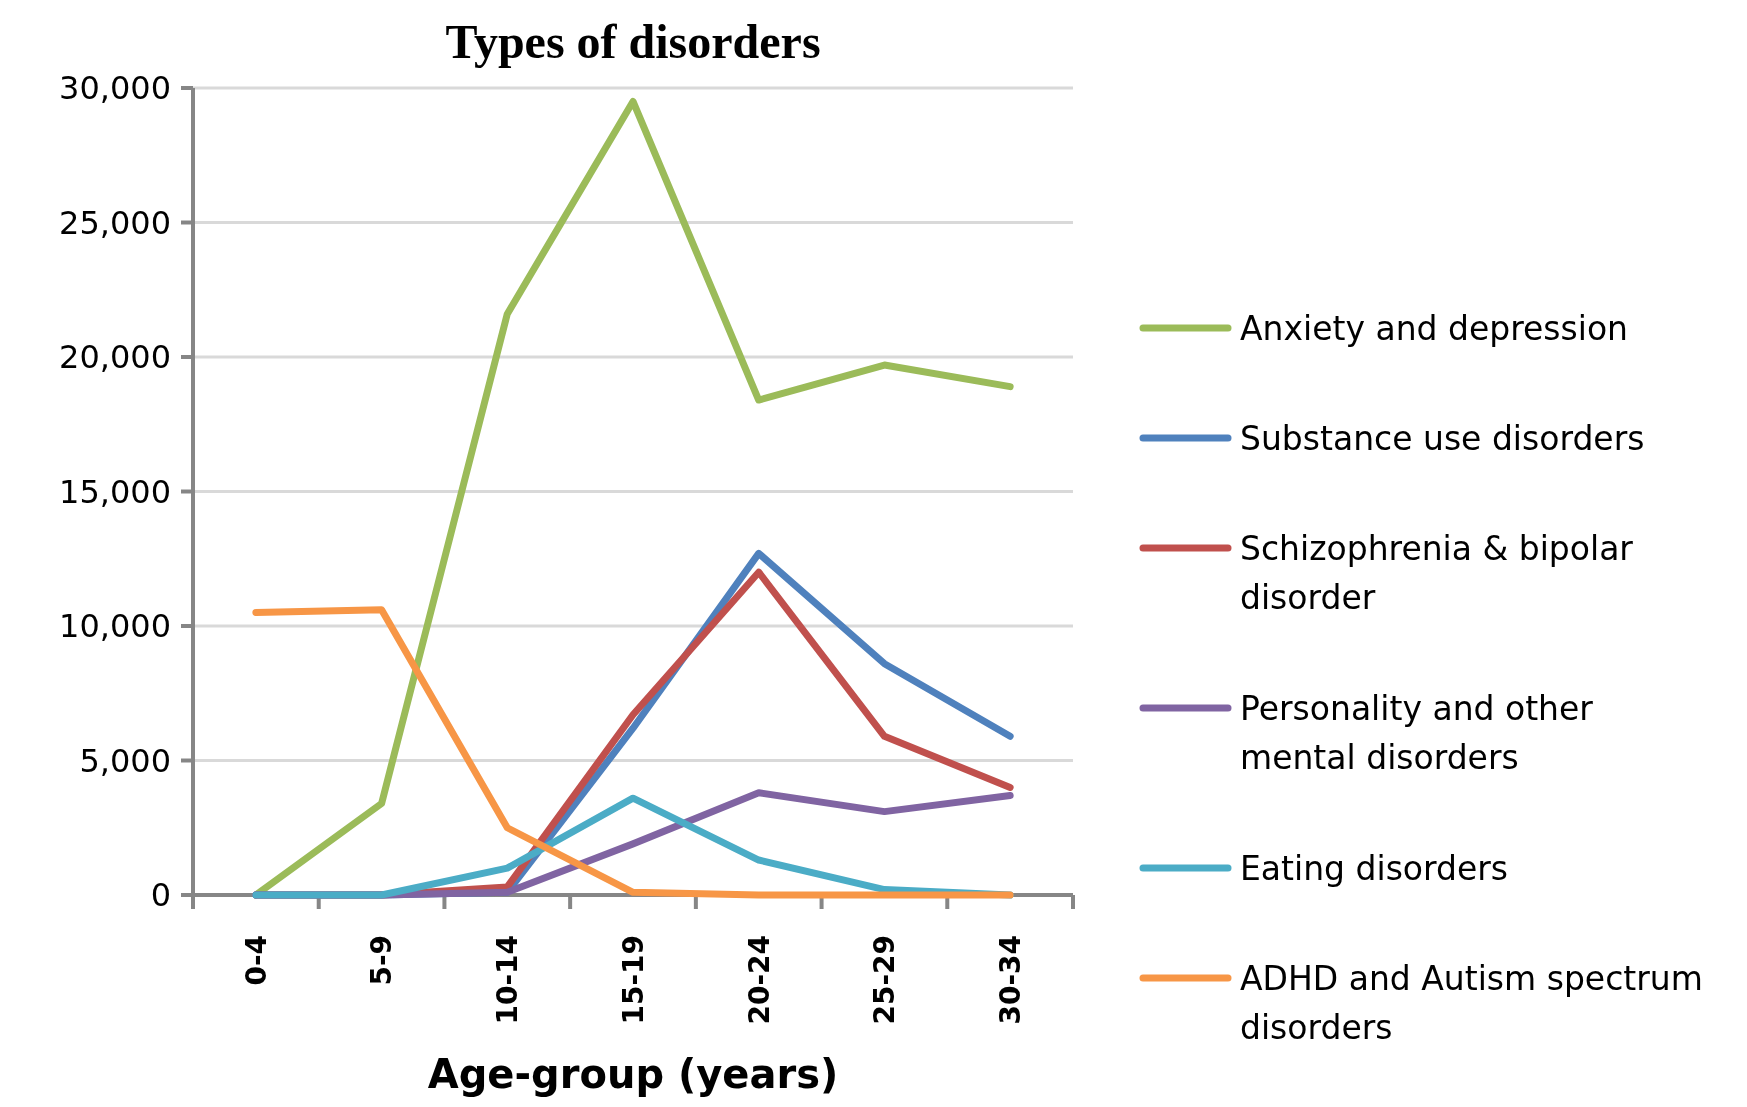 The width and height of the screenshot is (1747, 1107). Describe the element at coordinates (633, 980) in the screenshot. I see `x-tick-label: 15-19` at that location.